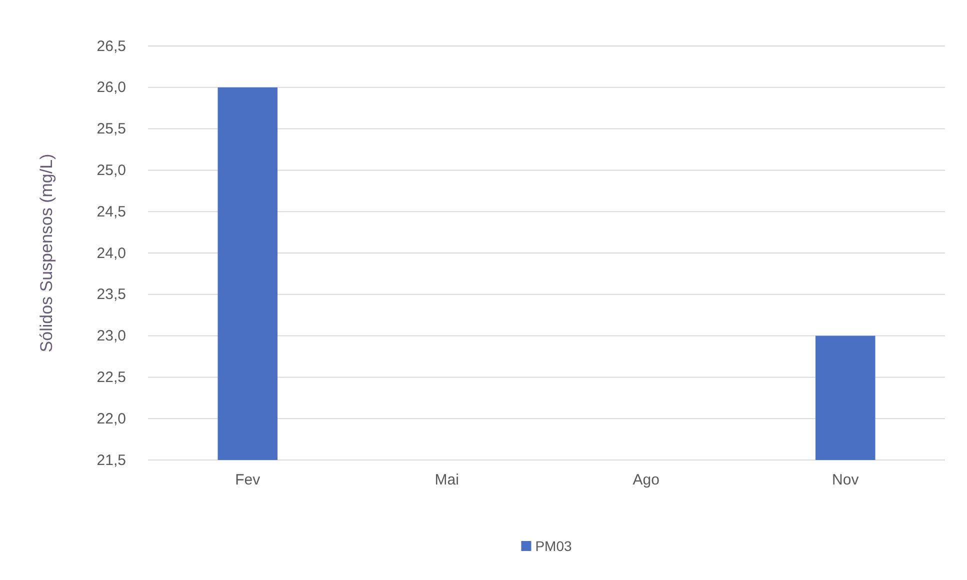  I want to click on y-tick-label: 22,5, so click(111, 377).